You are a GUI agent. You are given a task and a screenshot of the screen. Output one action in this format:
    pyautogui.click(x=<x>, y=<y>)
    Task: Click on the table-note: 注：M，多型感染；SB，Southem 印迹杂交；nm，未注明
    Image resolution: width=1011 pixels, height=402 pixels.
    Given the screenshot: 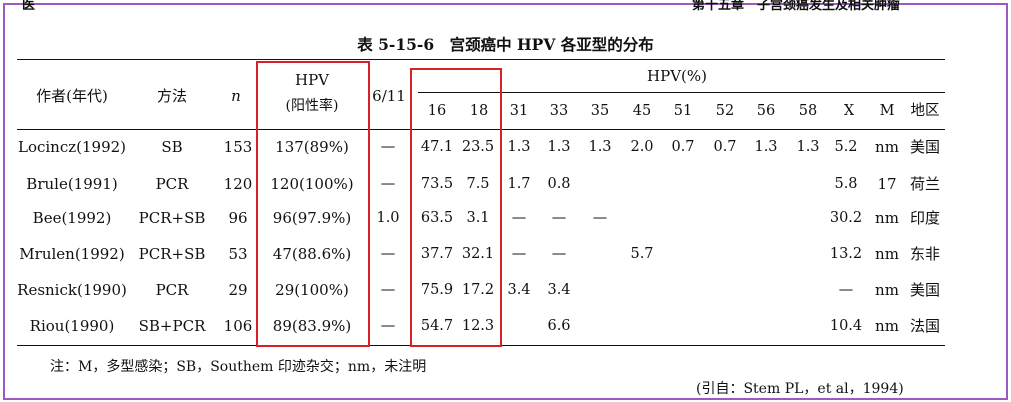 What is the action you would take?
    pyautogui.click(x=238, y=367)
    